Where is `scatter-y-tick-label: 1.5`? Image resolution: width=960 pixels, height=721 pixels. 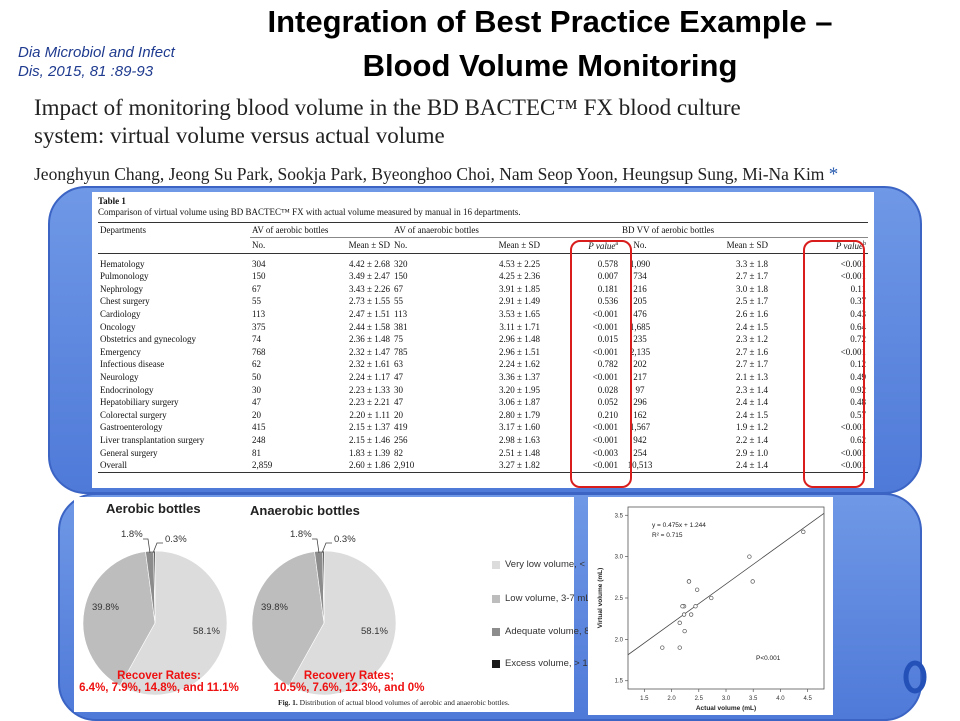 scatter-y-tick-label: 1.5 is located at coordinates (619, 682).